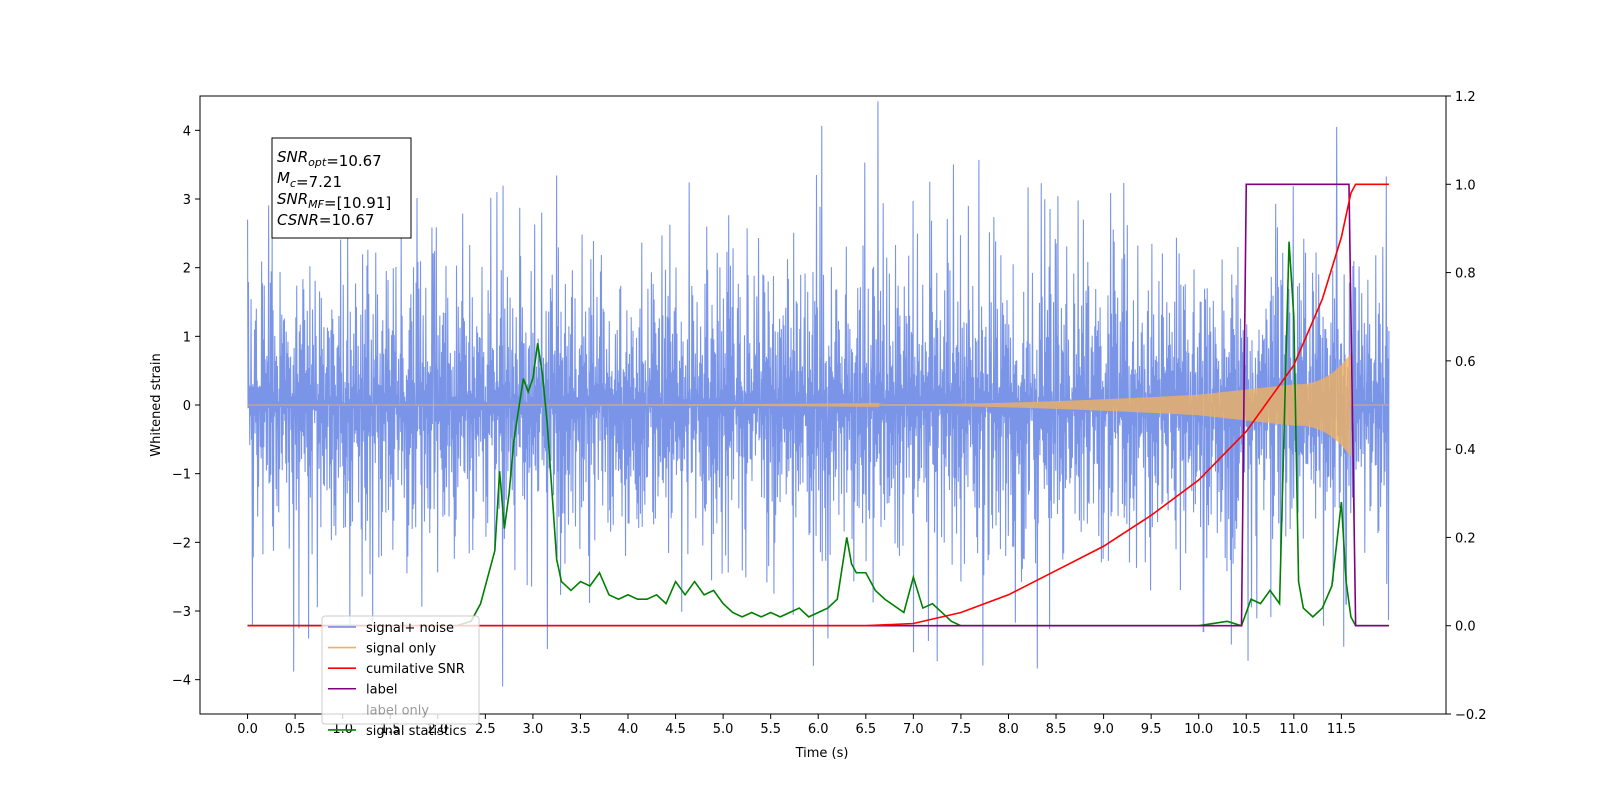  Describe the element at coordinates (437, 729) in the screenshot. I see `x-tick-label: 2.0` at that location.